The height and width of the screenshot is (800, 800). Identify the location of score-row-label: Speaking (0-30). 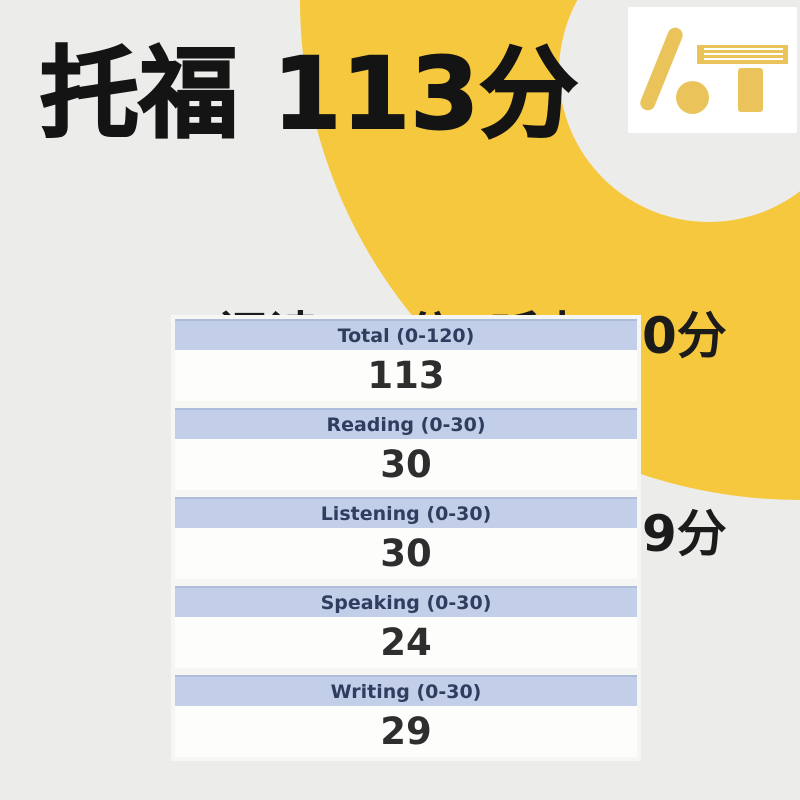
(406, 602).